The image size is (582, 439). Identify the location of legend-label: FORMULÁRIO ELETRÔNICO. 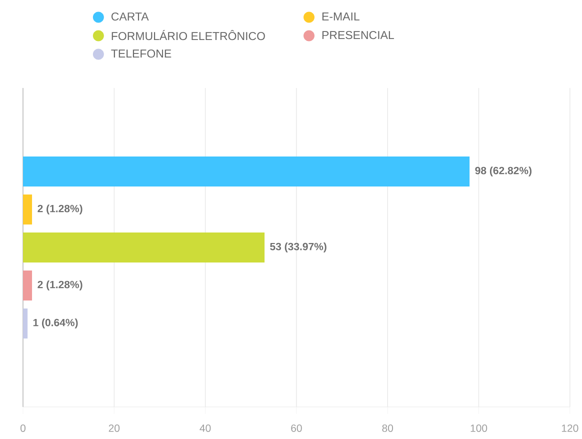
(188, 35).